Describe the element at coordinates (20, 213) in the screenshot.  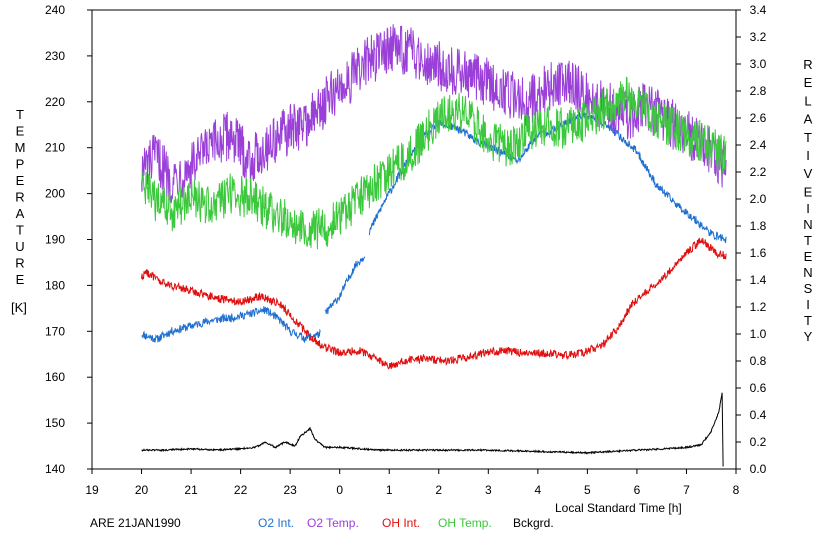
I see `left-title-letter: A` at that location.